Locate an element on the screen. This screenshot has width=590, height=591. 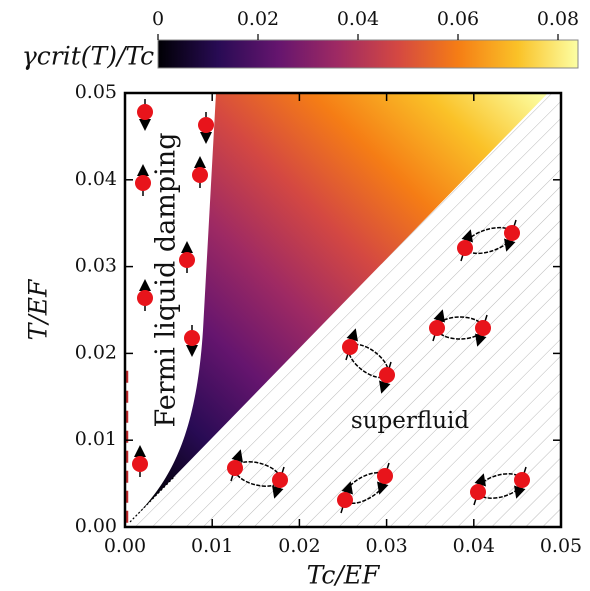
x-axis-label: Tc/EF is located at coordinates (344, 575).